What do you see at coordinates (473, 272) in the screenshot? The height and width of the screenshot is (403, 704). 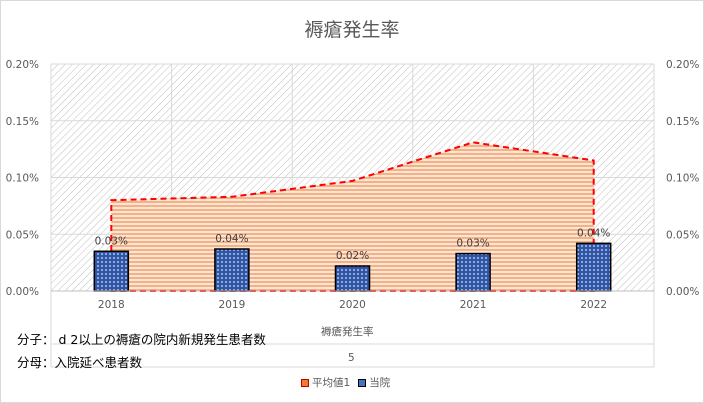 I see `bar-2021` at bounding box center [473, 272].